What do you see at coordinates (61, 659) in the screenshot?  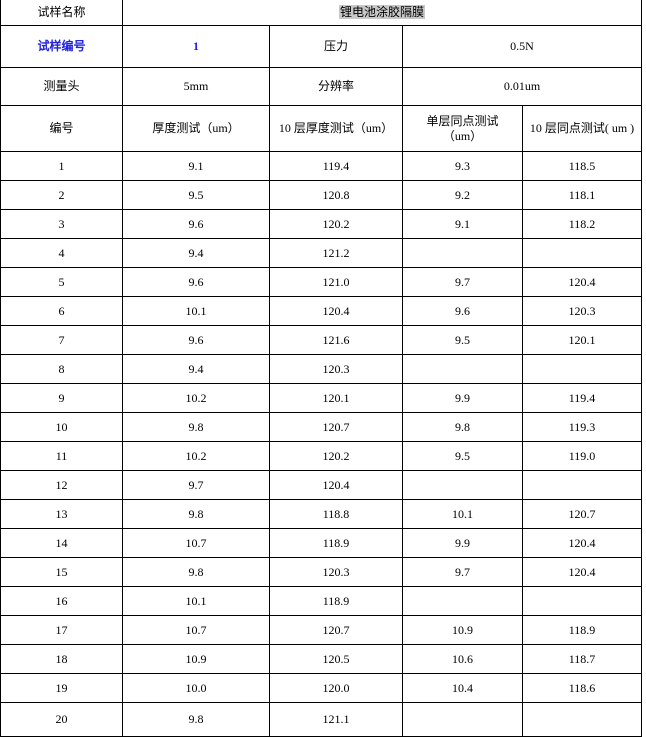 I see `cell-index: 18` at bounding box center [61, 659].